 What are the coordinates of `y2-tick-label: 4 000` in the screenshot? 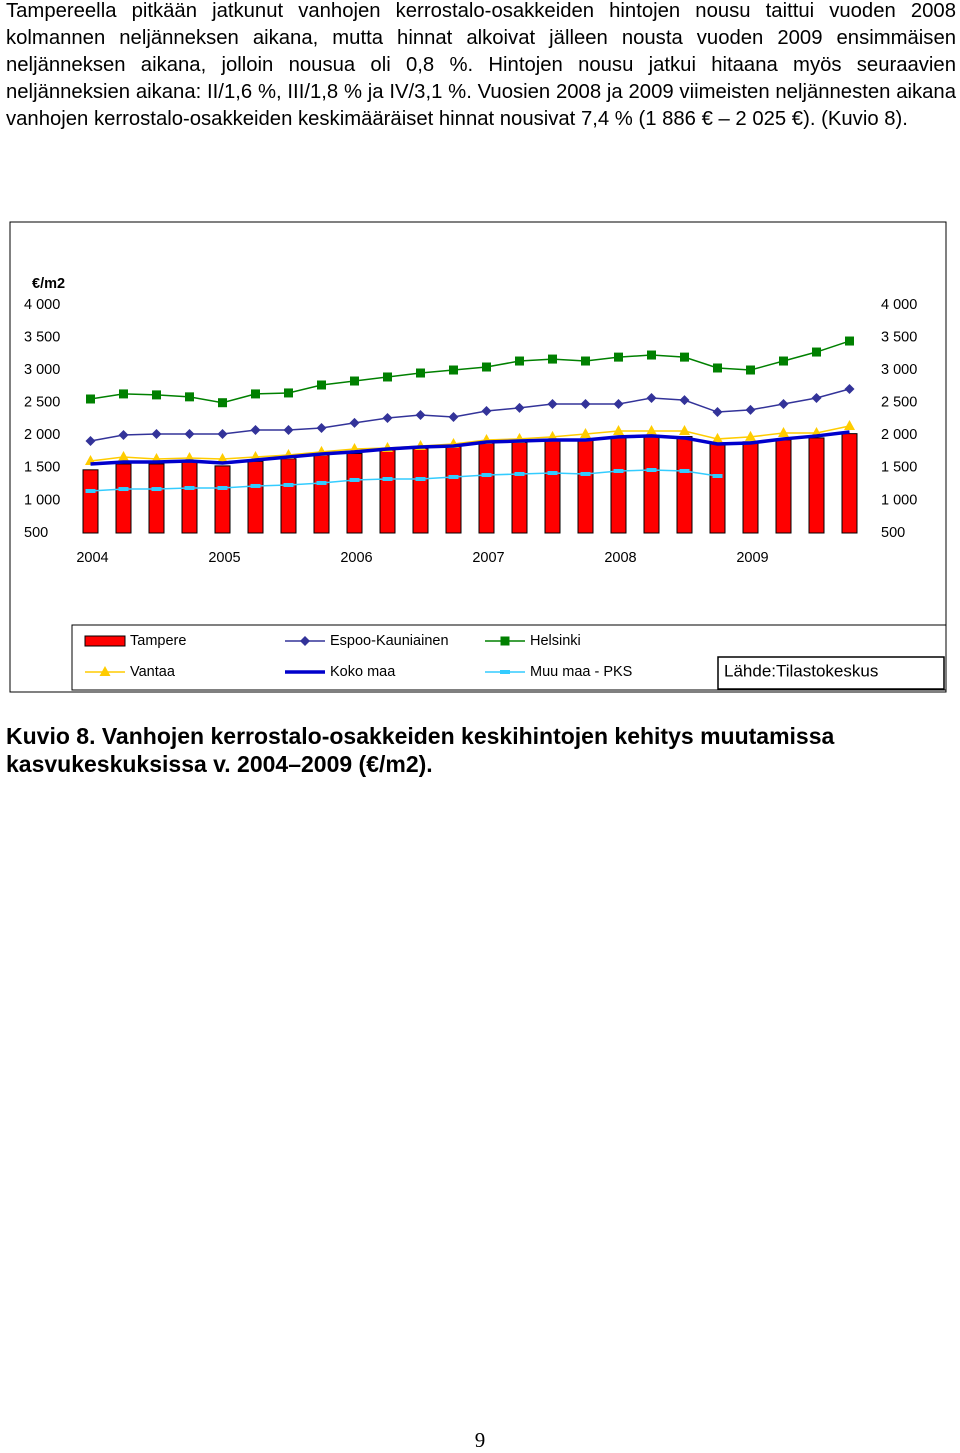 It's located at (899, 305).